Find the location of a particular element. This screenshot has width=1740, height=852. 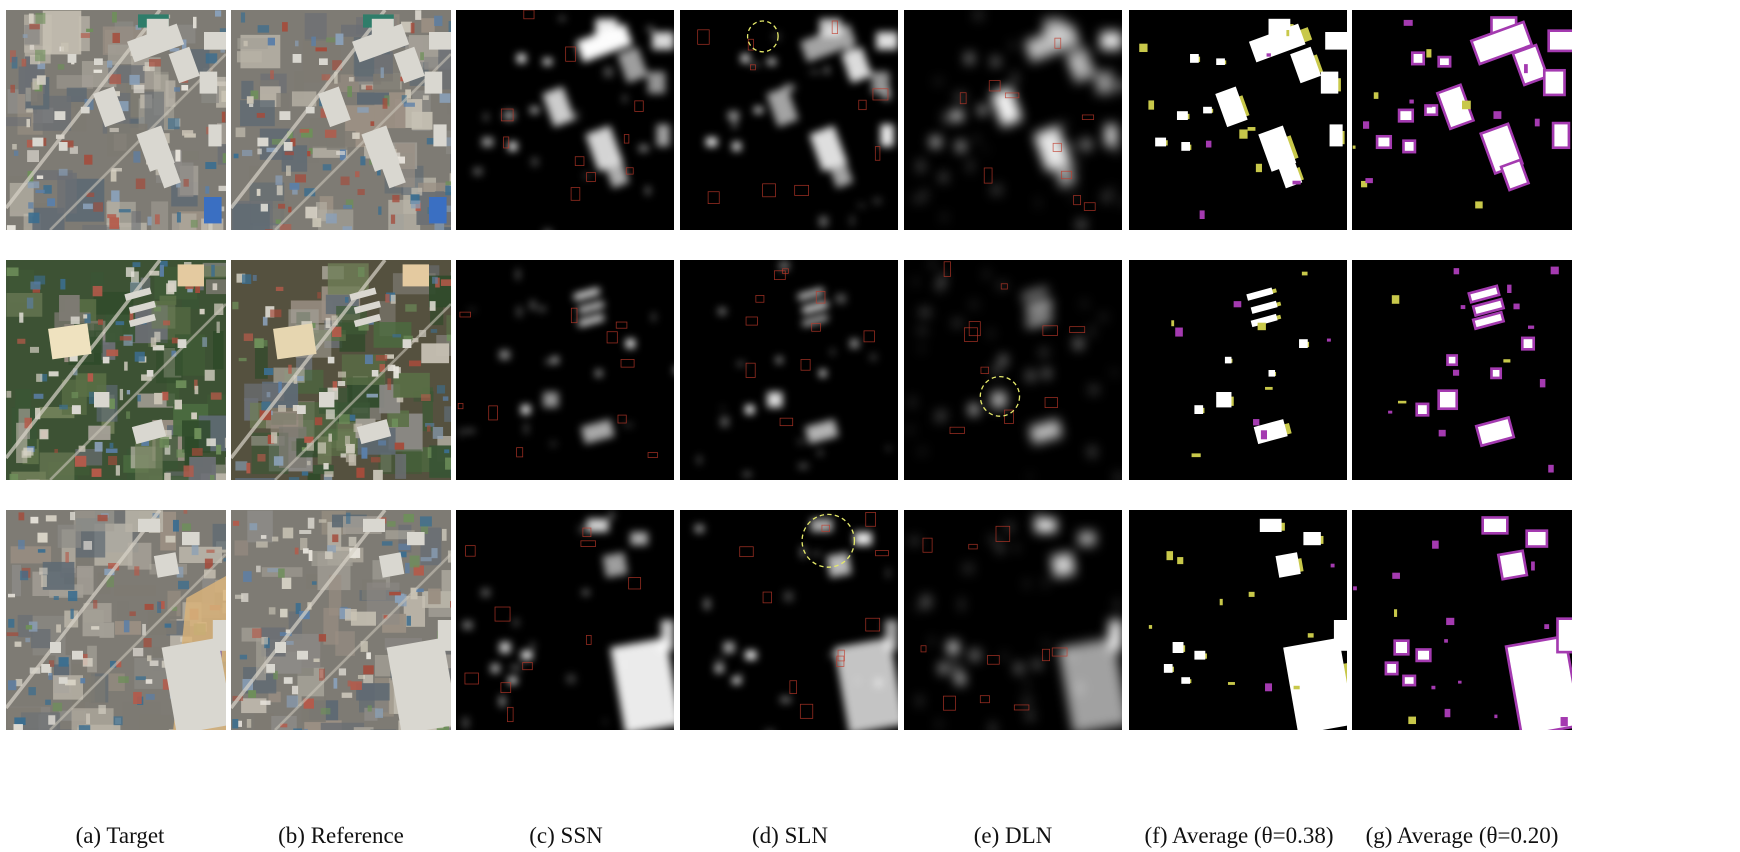

panel-image-r3-c3 is located at coordinates (565, 620).